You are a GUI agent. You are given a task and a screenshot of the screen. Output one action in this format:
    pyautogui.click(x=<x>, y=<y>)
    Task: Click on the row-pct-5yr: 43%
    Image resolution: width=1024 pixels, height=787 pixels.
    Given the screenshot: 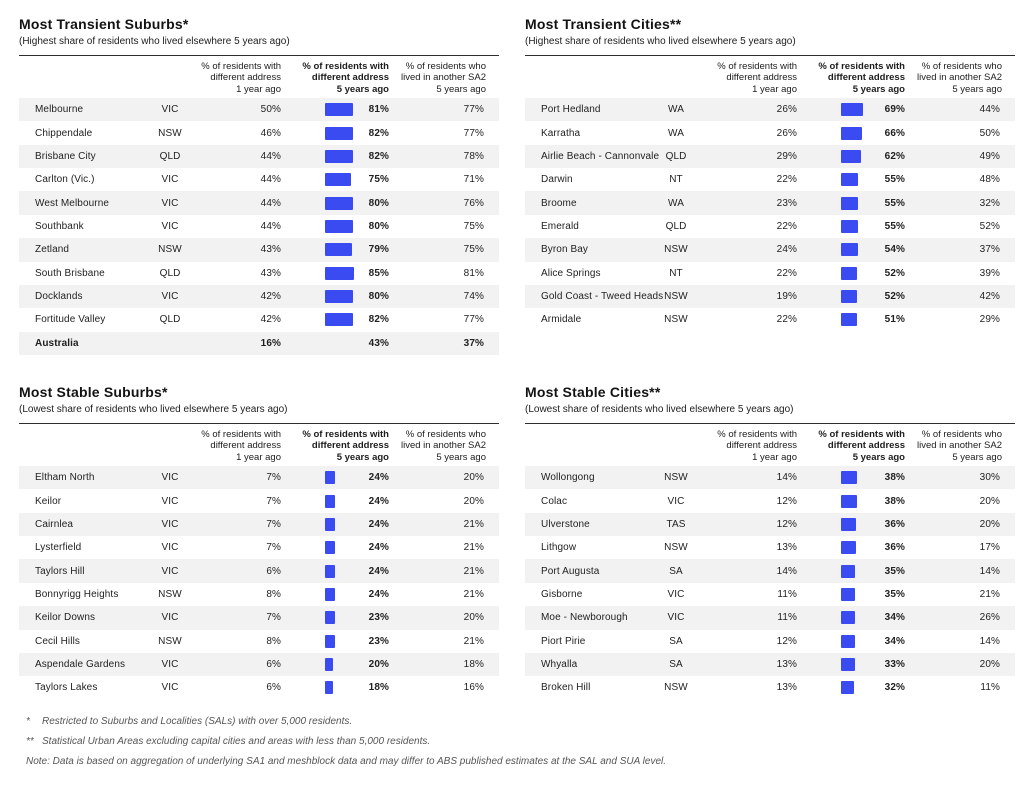 What is the action you would take?
    pyautogui.click(x=378, y=343)
    